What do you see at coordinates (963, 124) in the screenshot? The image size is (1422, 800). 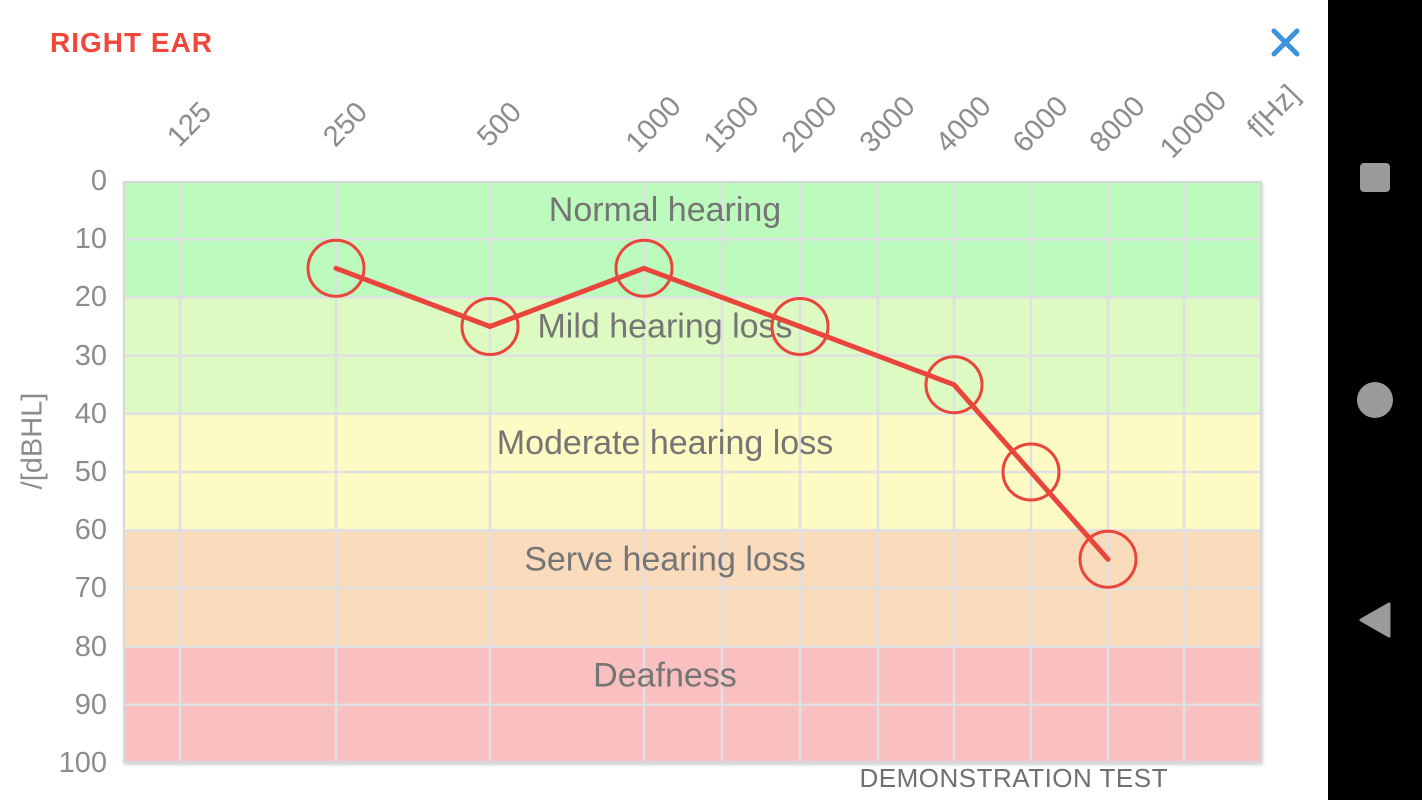 I see `x-tick-label: 4000` at bounding box center [963, 124].